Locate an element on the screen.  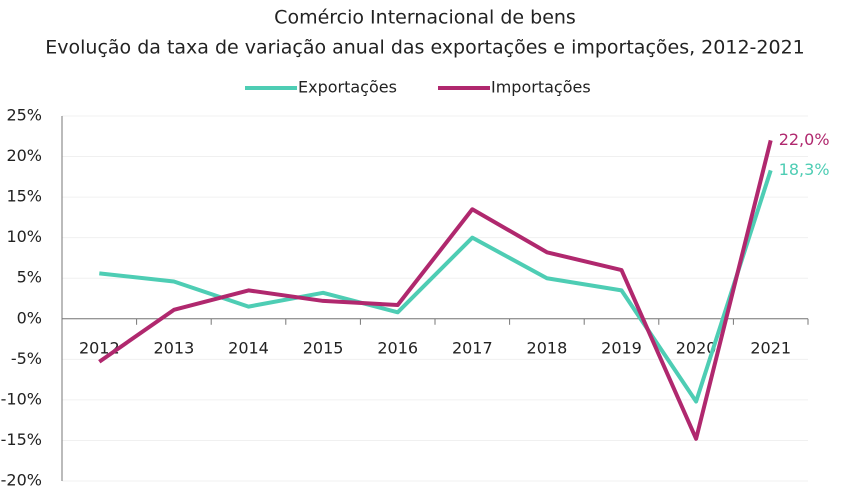
y-tick-label: -15% is located at coordinates (21, 439).